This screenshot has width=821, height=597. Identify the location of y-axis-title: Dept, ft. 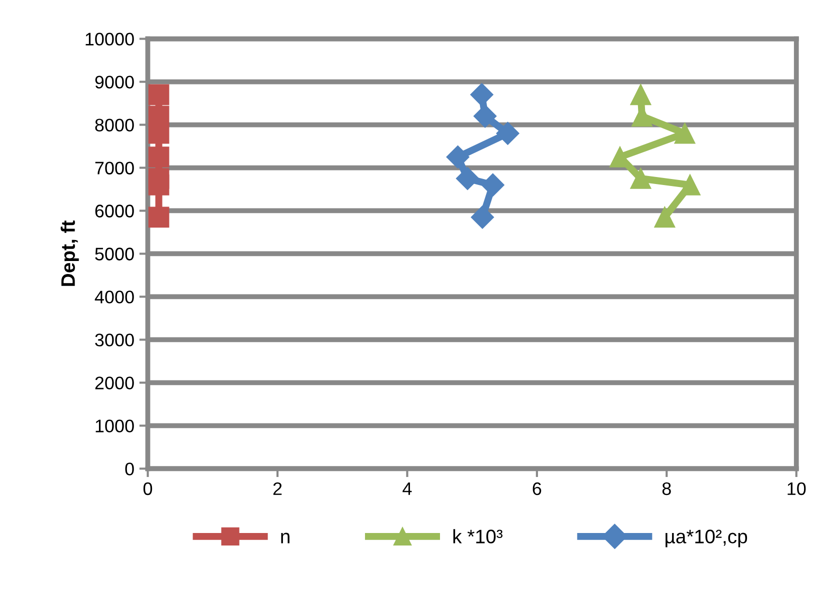
(69, 253).